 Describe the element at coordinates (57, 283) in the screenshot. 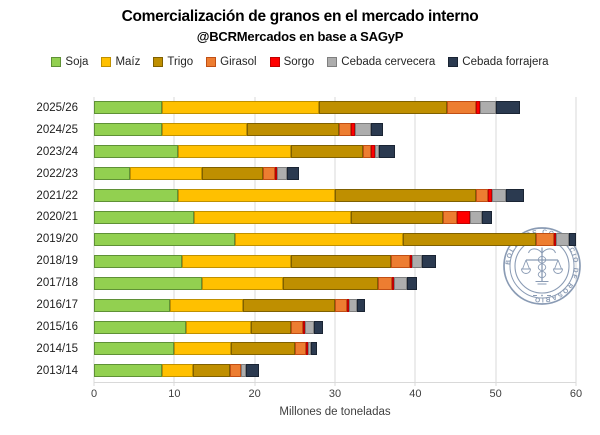

I see `y-axis-label: 2017/18` at that location.